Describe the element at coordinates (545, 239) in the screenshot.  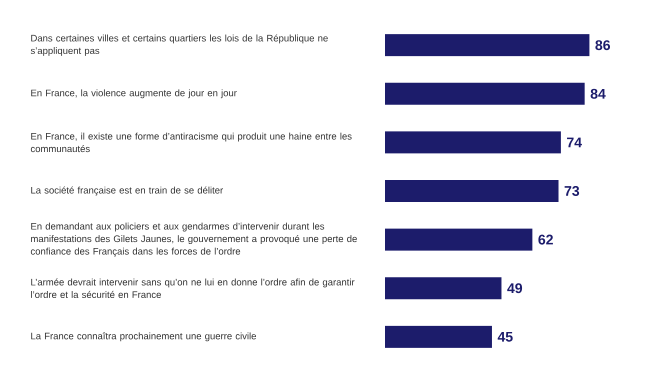
I see `data-label: 62` at that location.